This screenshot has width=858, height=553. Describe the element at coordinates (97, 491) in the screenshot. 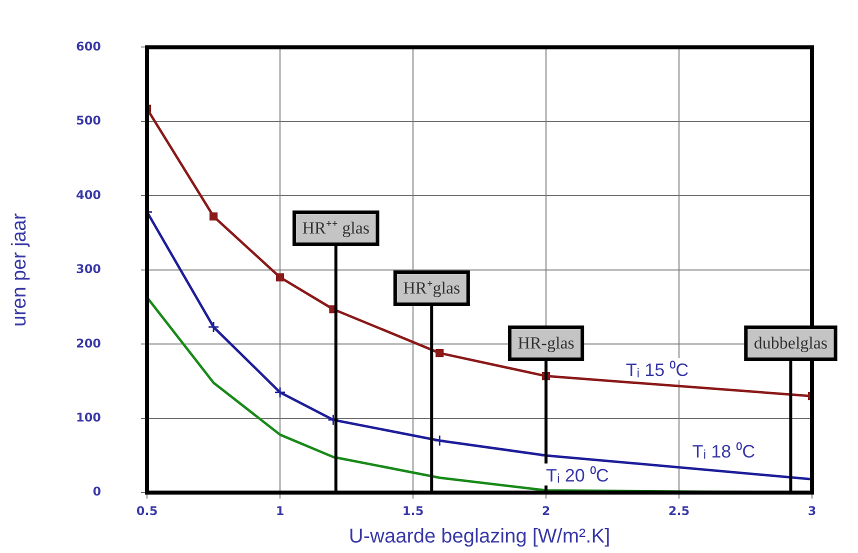

I see `y-tick-label: 0` at that location.